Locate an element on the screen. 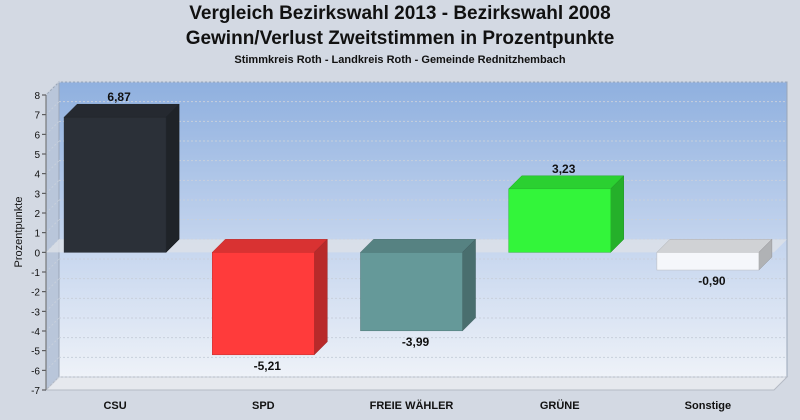  bar-csu is located at coordinates (121, 178).